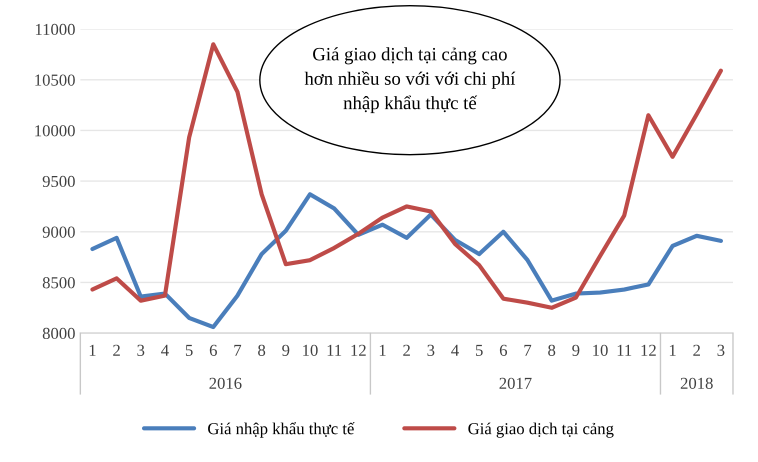 The image size is (758, 462). Describe the element at coordinates (58, 282) in the screenshot. I see `y-tick-label: 8500` at that location.